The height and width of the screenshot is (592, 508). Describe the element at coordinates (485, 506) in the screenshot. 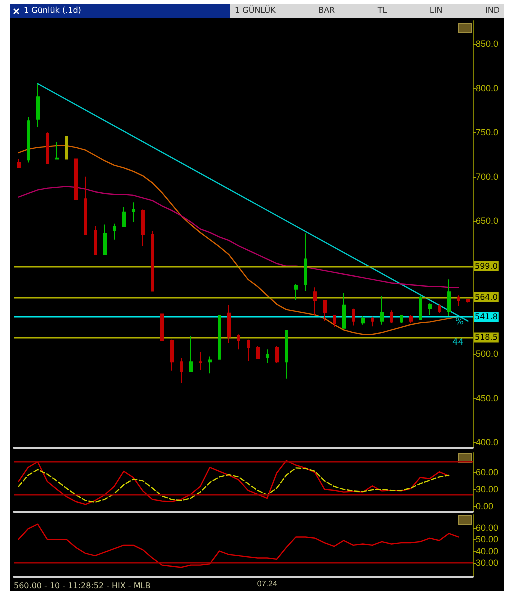

I see `y-tick-label: 0.00` at that location.